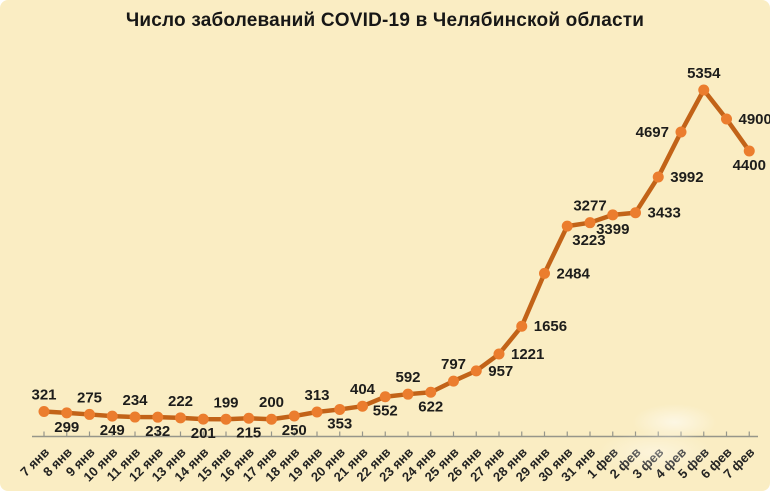 This screenshot has width=770, height=491. What do you see at coordinates (550, 326) in the screenshot?
I see `data-point-label: 1656` at bounding box center [550, 326].